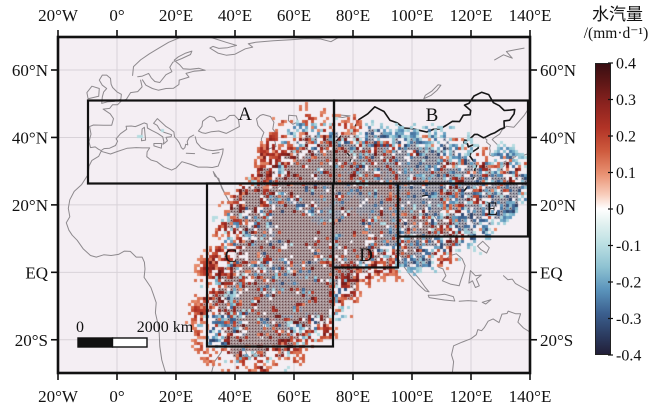  Describe the element at coordinates (626, 100) in the screenshot. I see `colorbar-tick-label: 0.3` at that location.